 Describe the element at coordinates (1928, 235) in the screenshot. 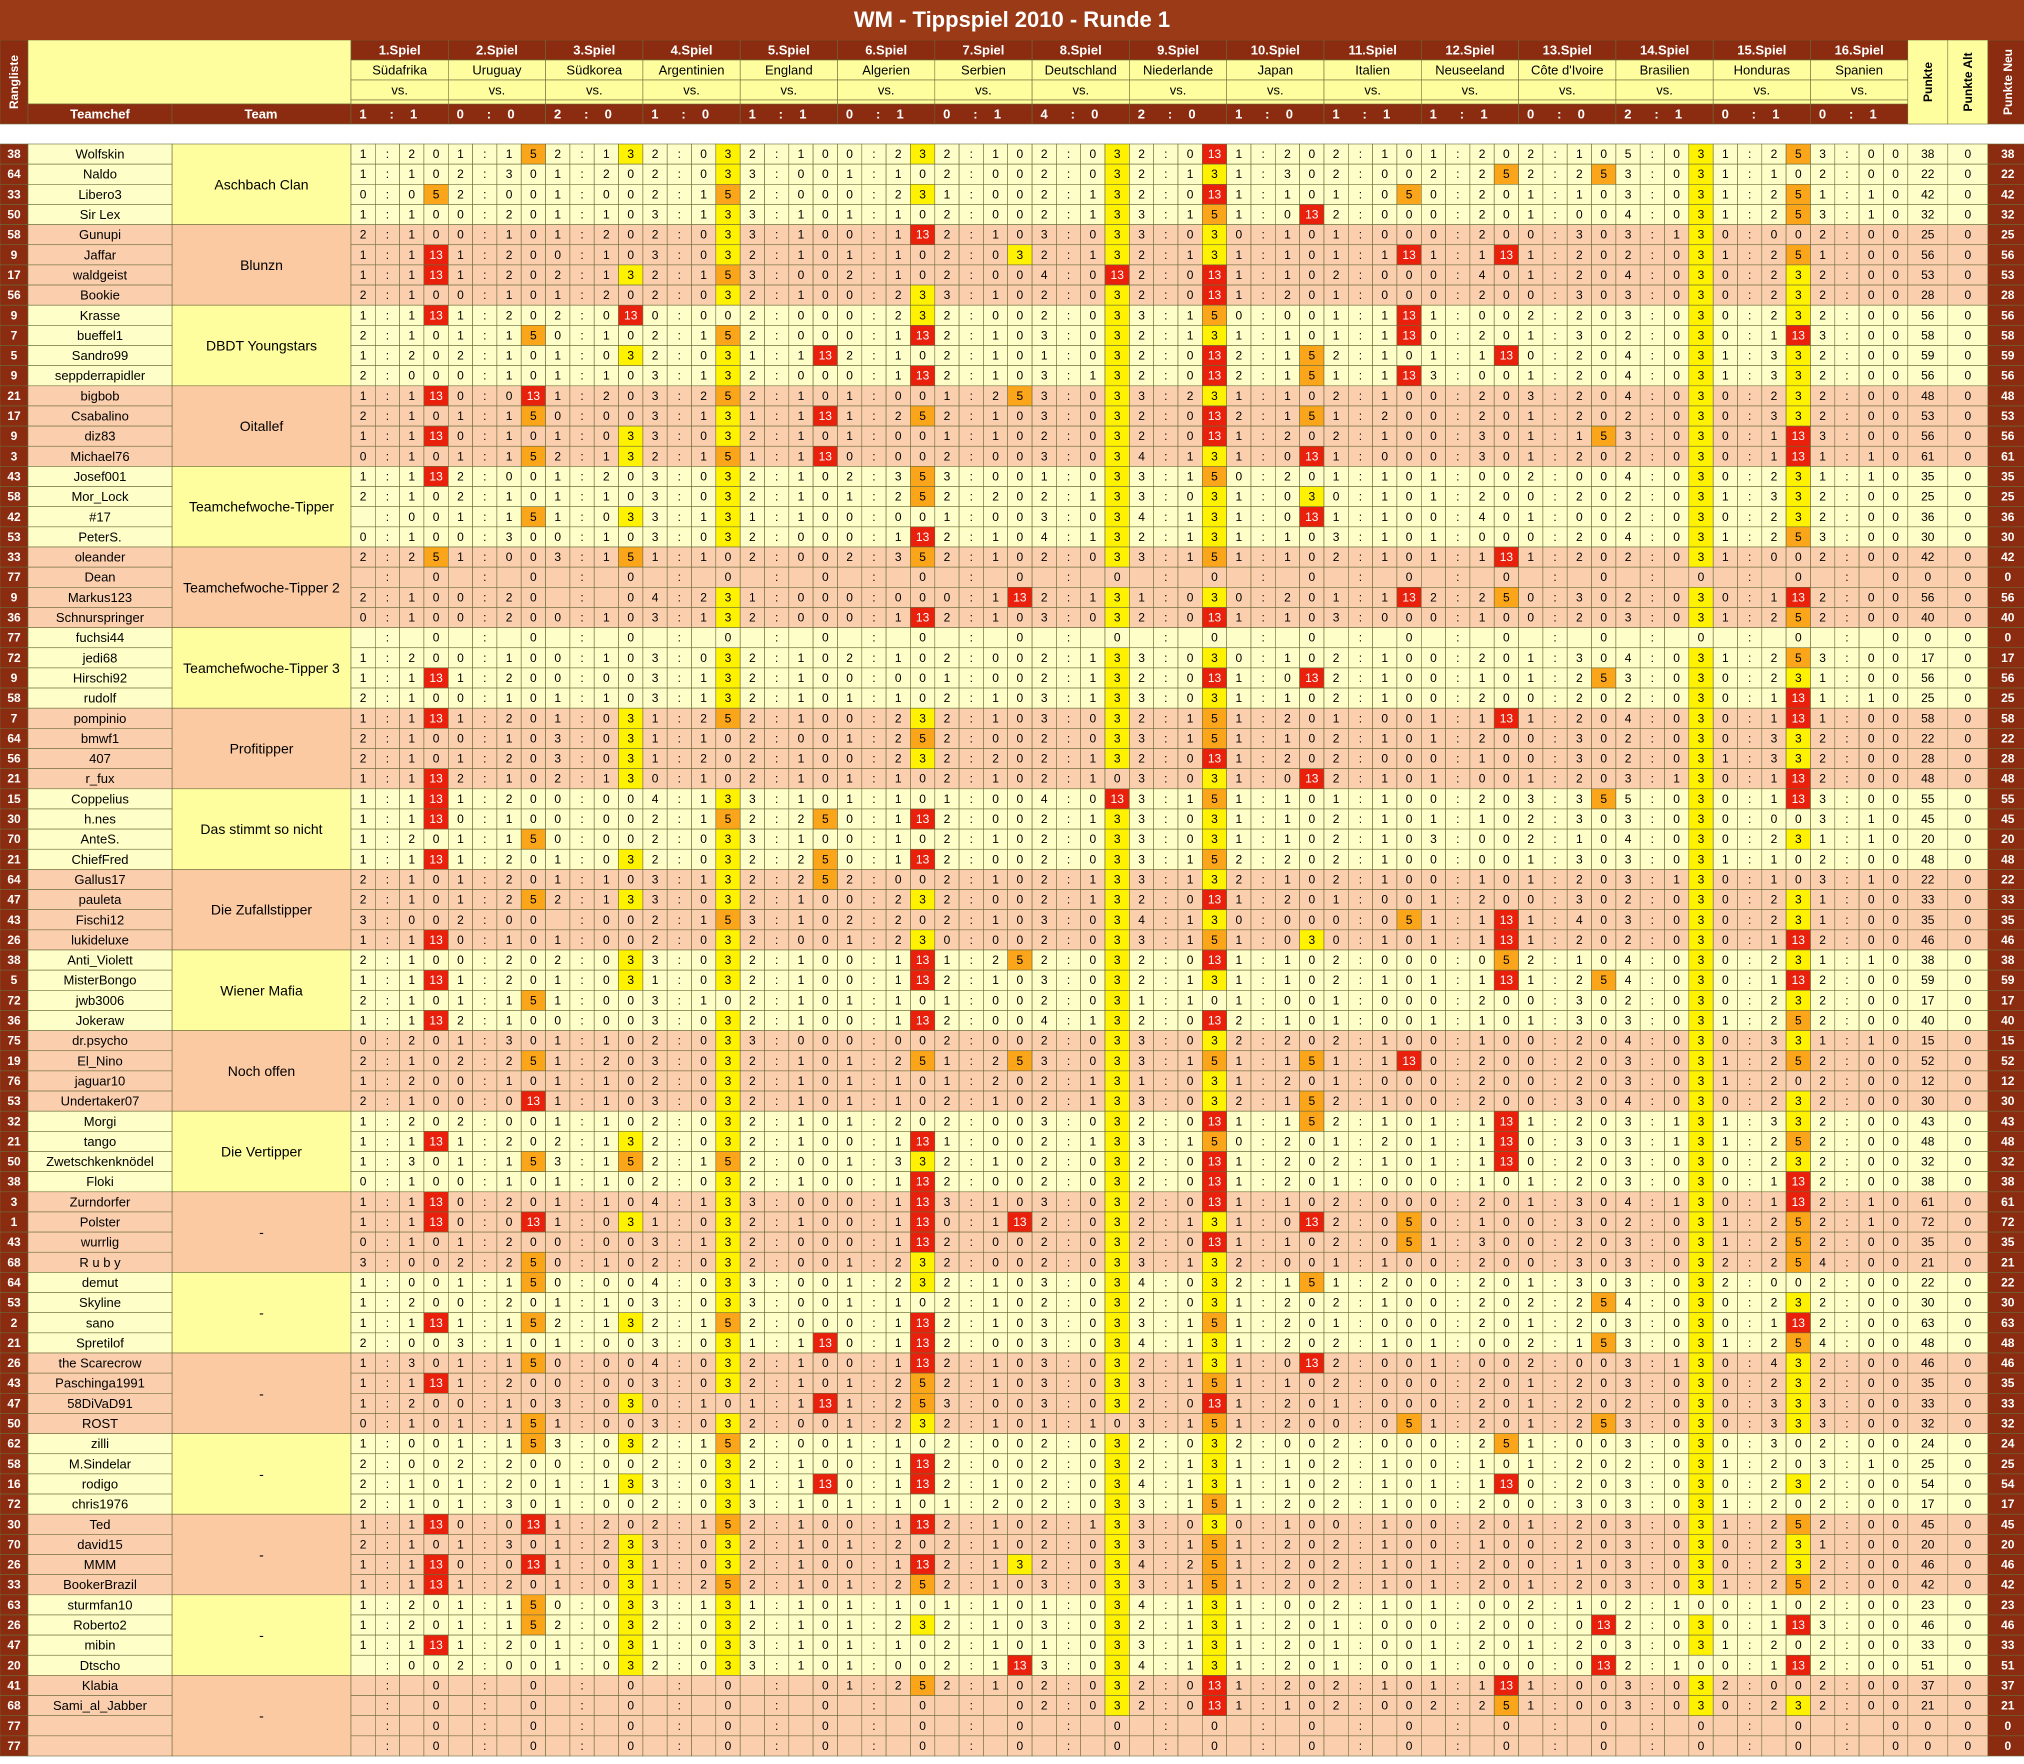

I see `punkte-value: 25` at that location.